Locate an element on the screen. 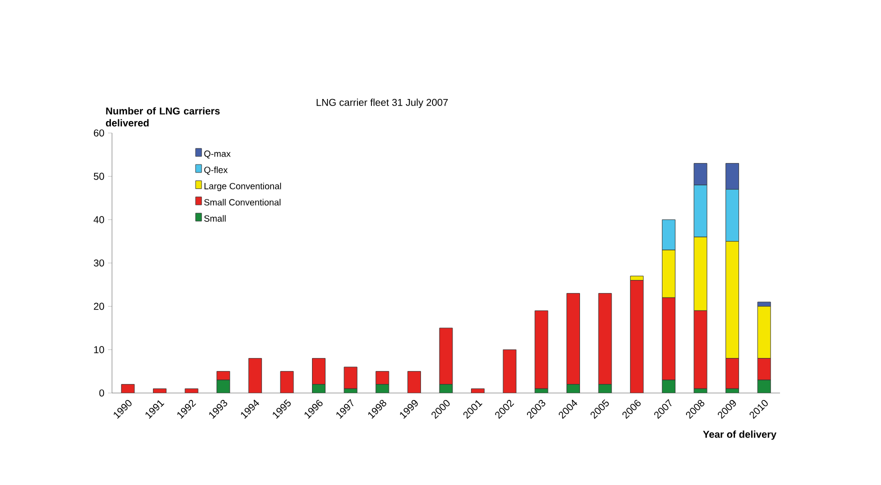 The width and height of the screenshot is (881, 485). y-axis-title: Number of LNG carriers delivered is located at coordinates (163, 116).